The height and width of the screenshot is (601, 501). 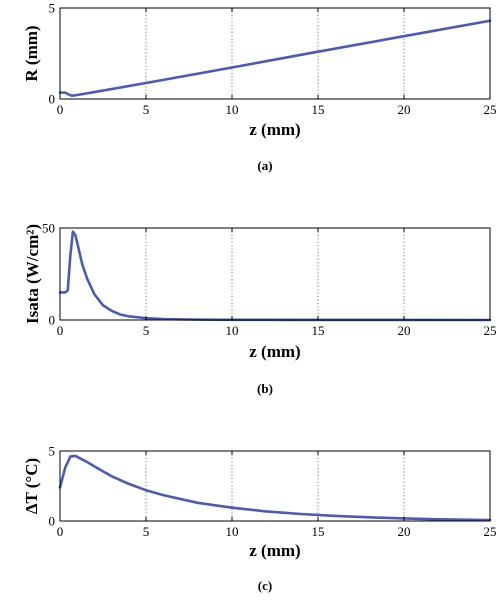 What do you see at coordinates (32, 274) in the screenshot?
I see `y-axis-label: Isata (W/cm²)` at bounding box center [32, 274].